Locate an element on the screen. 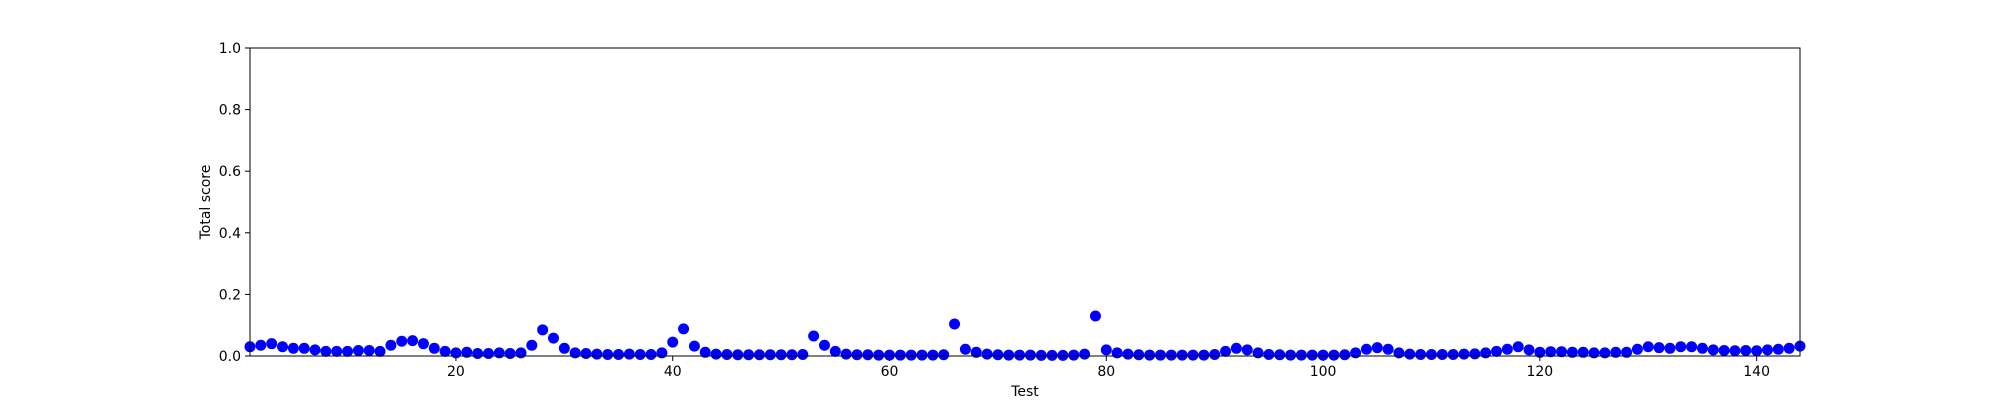  y-tick-label: 0.0 is located at coordinates (230, 357).